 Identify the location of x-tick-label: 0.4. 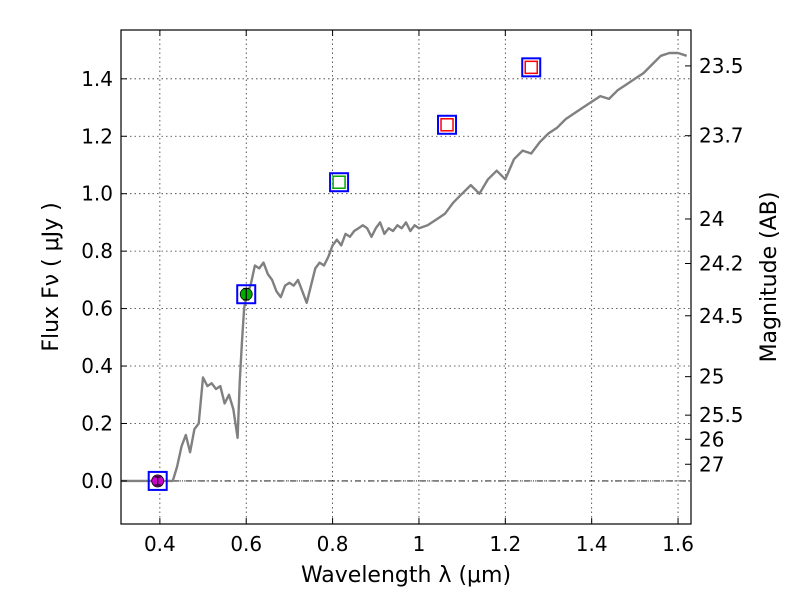
(160, 544).